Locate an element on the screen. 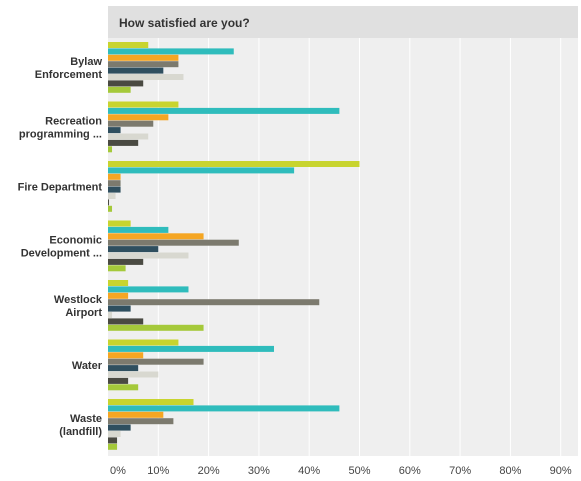 Image resolution: width=581 pixels, height=481 pixels. category-label-line: Fire Department is located at coordinates (60, 188).